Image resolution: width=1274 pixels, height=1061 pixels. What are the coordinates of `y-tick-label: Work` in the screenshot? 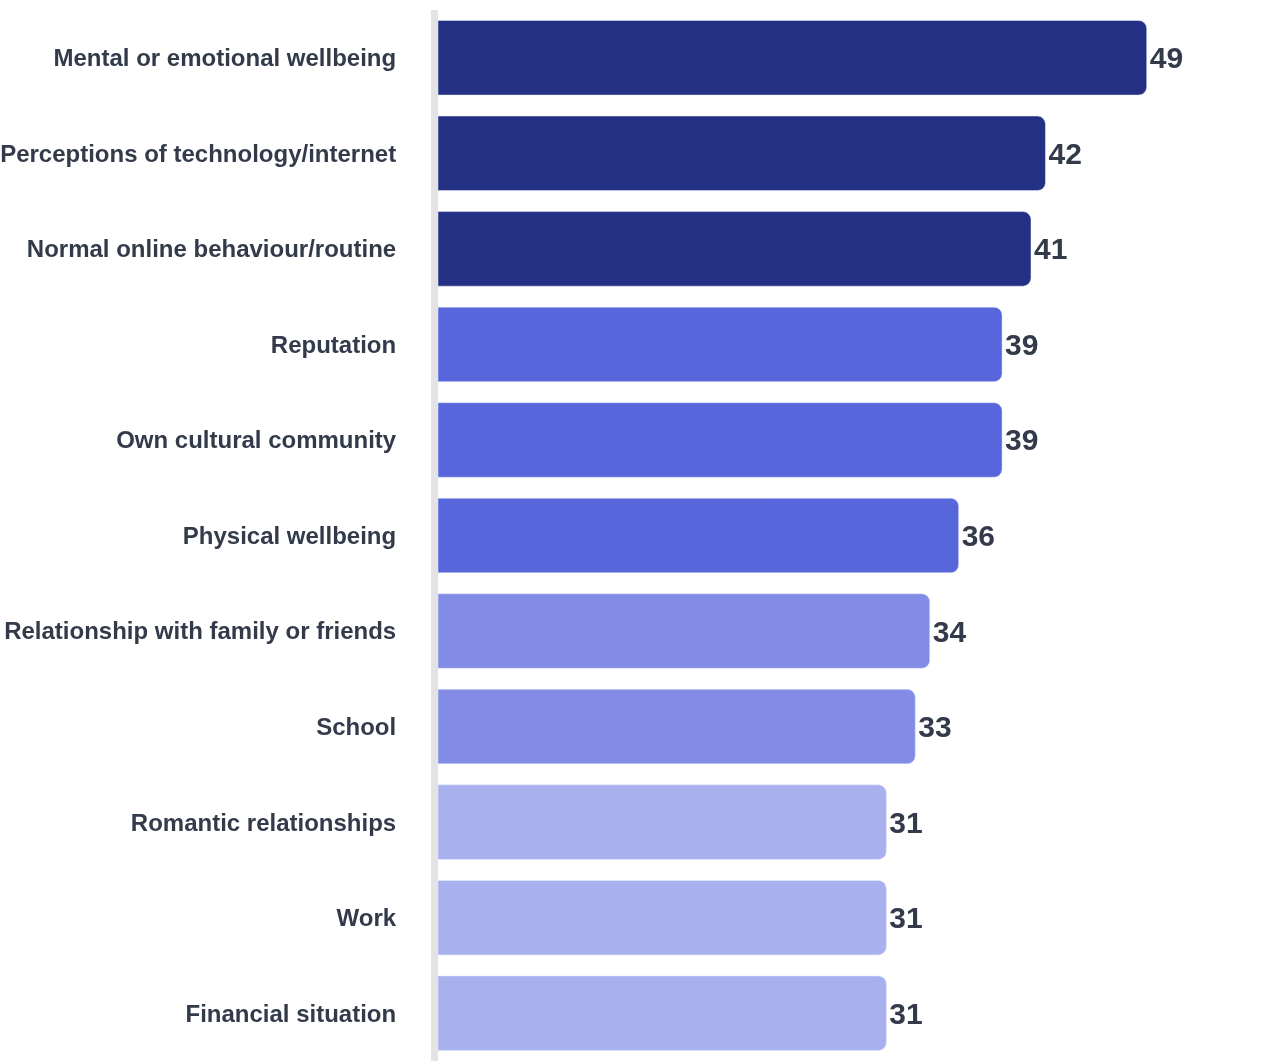 It's located at (366, 918).